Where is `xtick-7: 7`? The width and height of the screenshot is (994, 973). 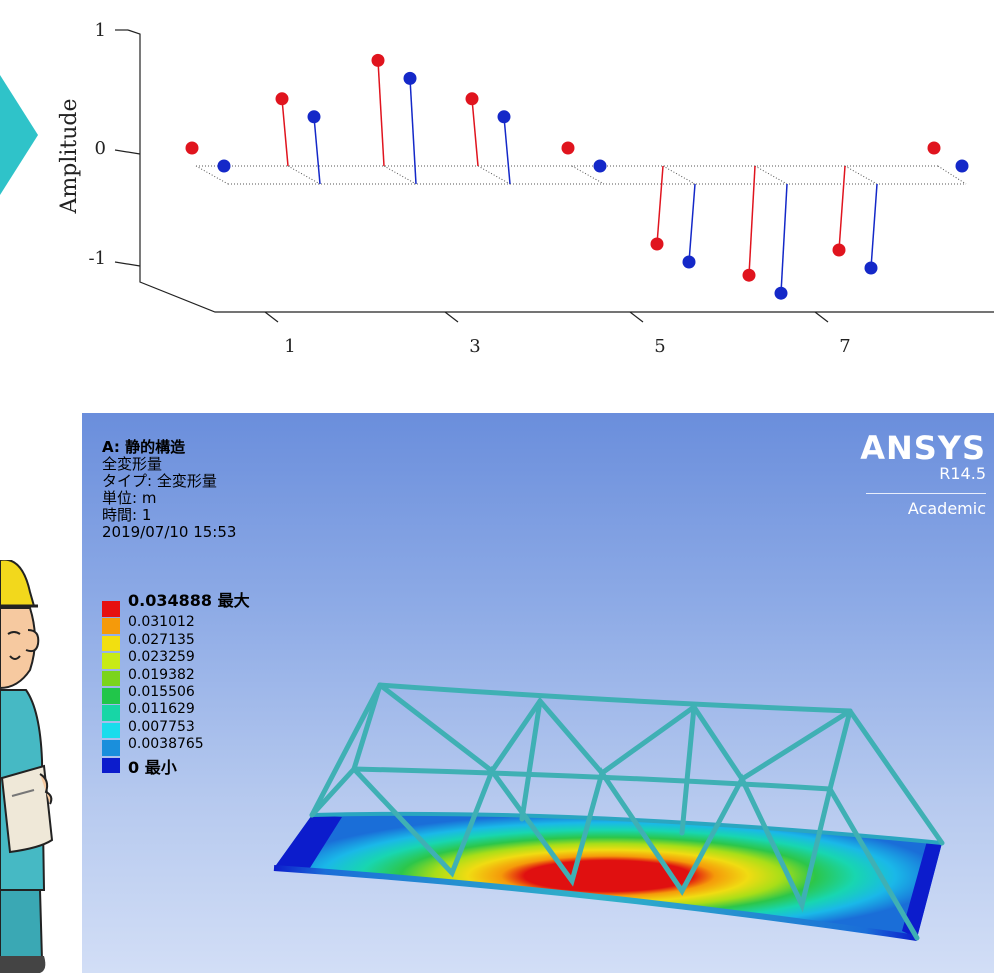 xtick-7: 7 is located at coordinates (844, 346).